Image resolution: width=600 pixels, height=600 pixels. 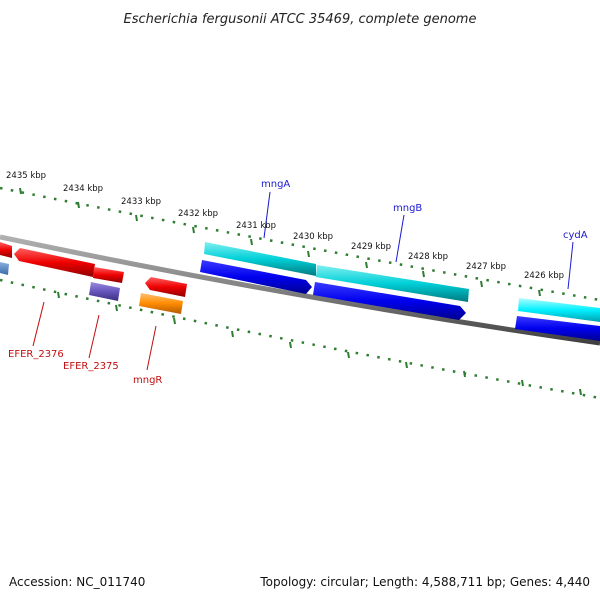 What do you see at coordinates (256, 226) in the screenshot?
I see `scale-label: 2431 kbp` at bounding box center [256, 226].